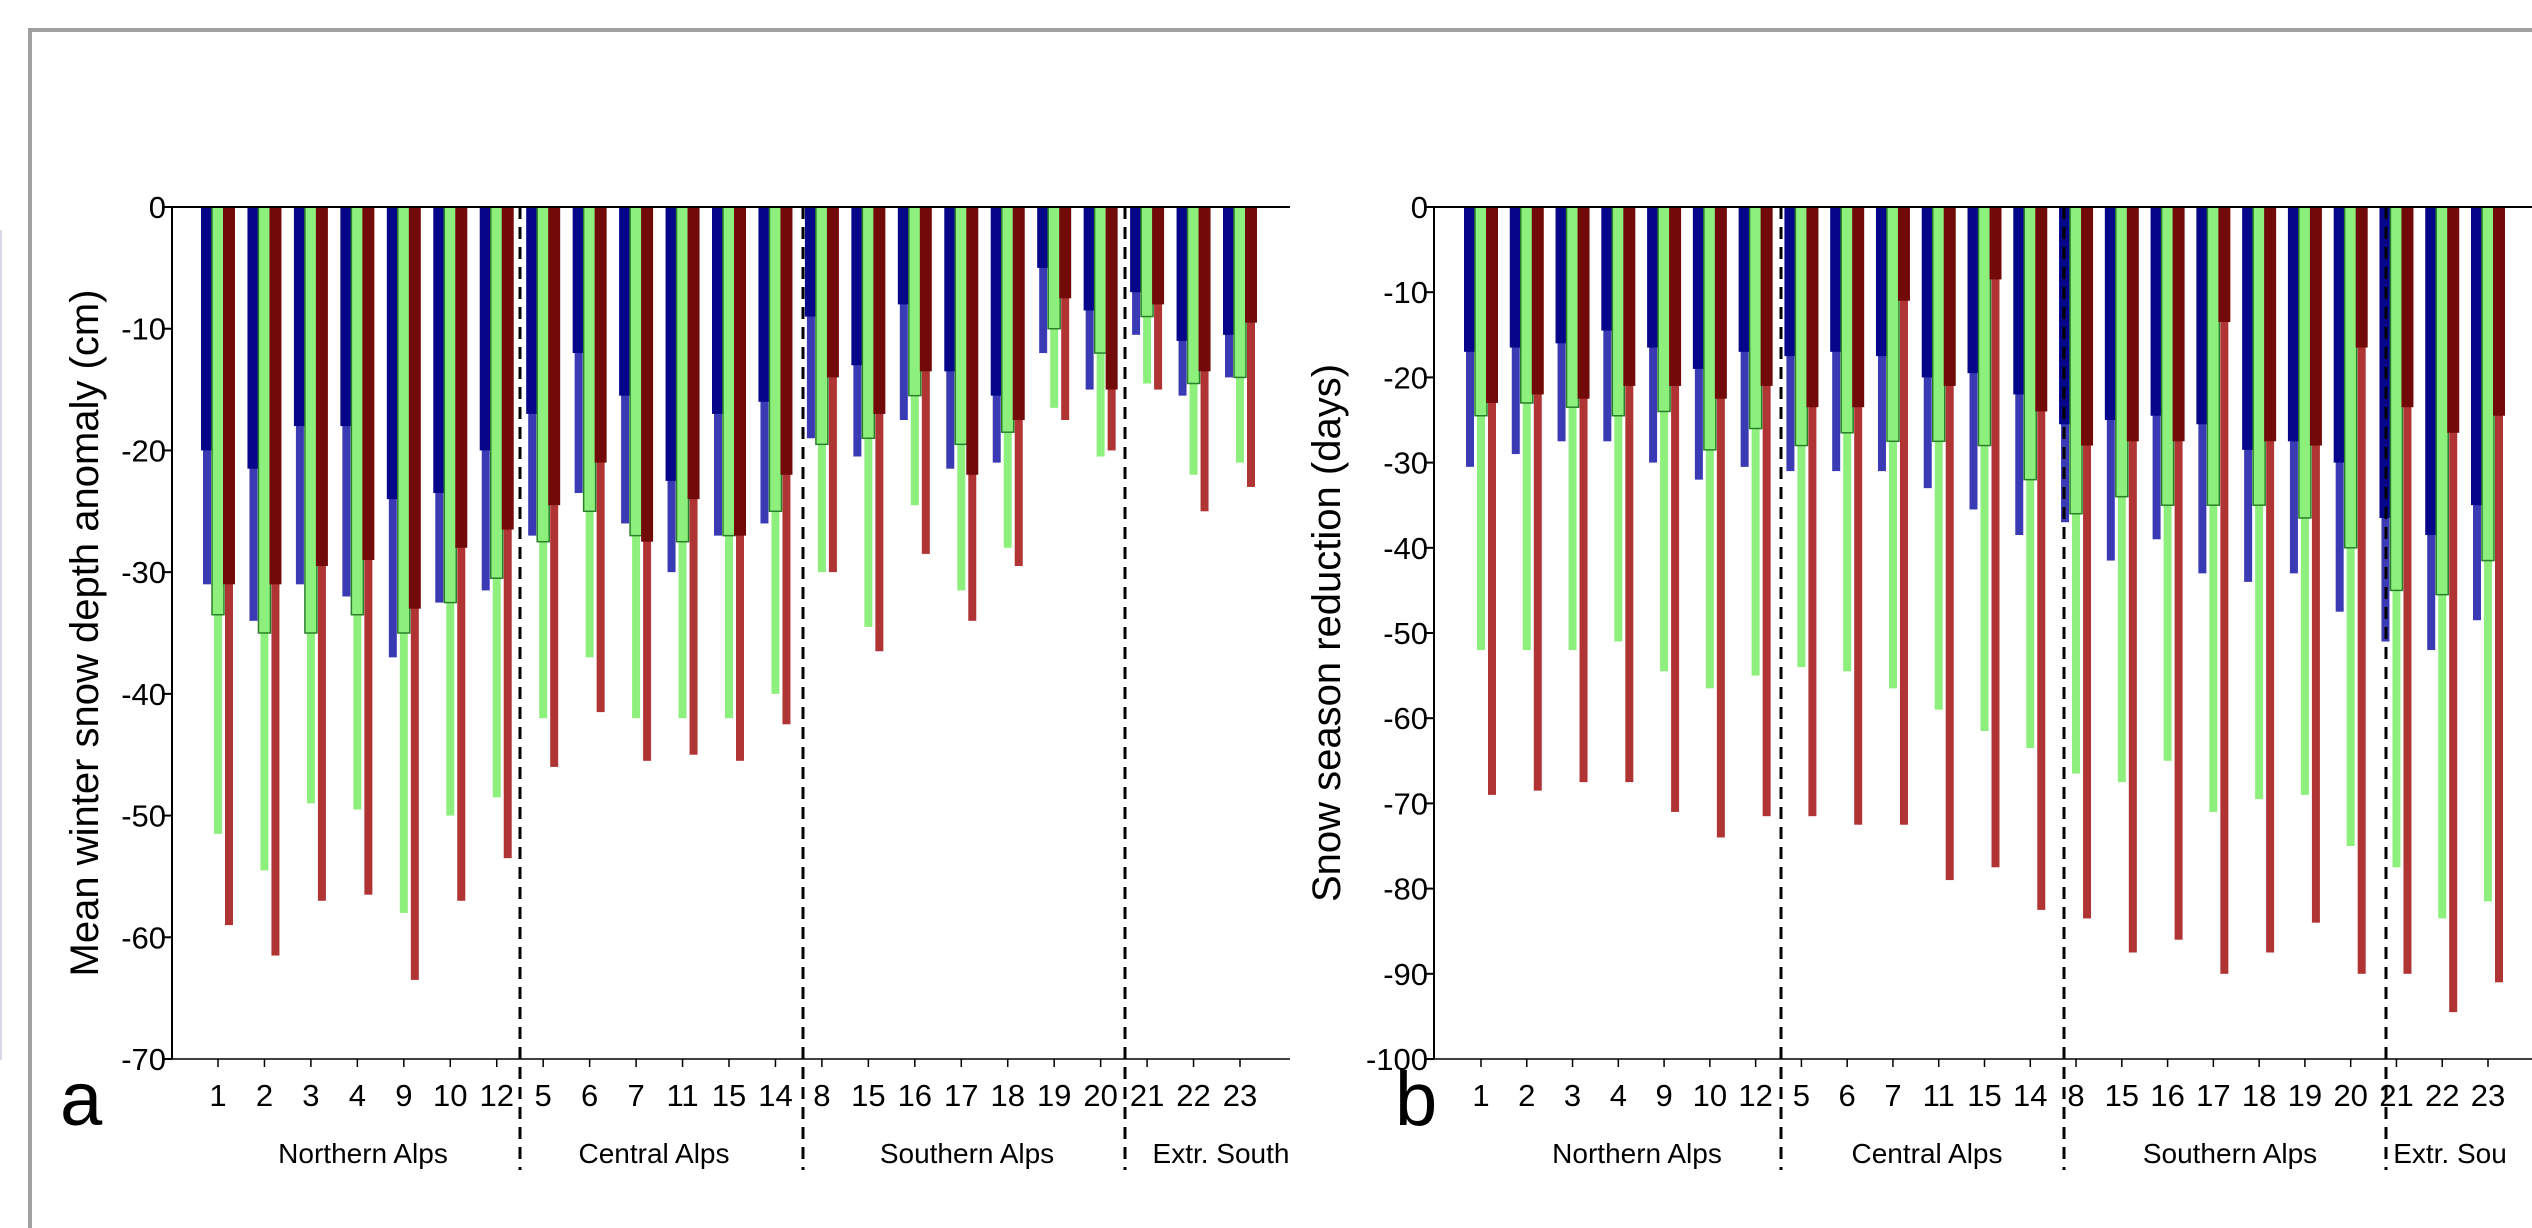 This screenshot has height=1228, width=2532. I want to click on x-tick-label: 1, so click(217, 1095).